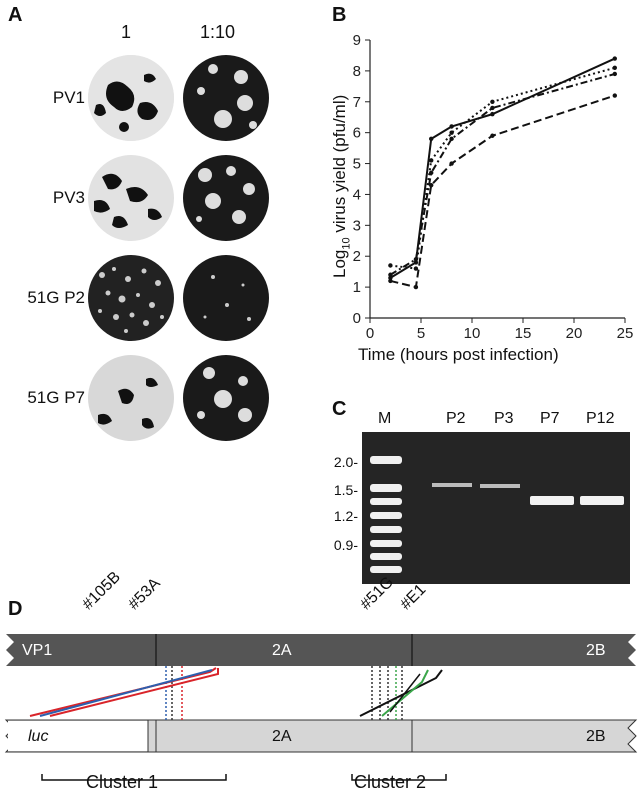 The width and height of the screenshot is (644, 800). Describe the element at coordinates (131, 298) in the screenshot. I see `plate-51g-p2-undiluted` at that location.